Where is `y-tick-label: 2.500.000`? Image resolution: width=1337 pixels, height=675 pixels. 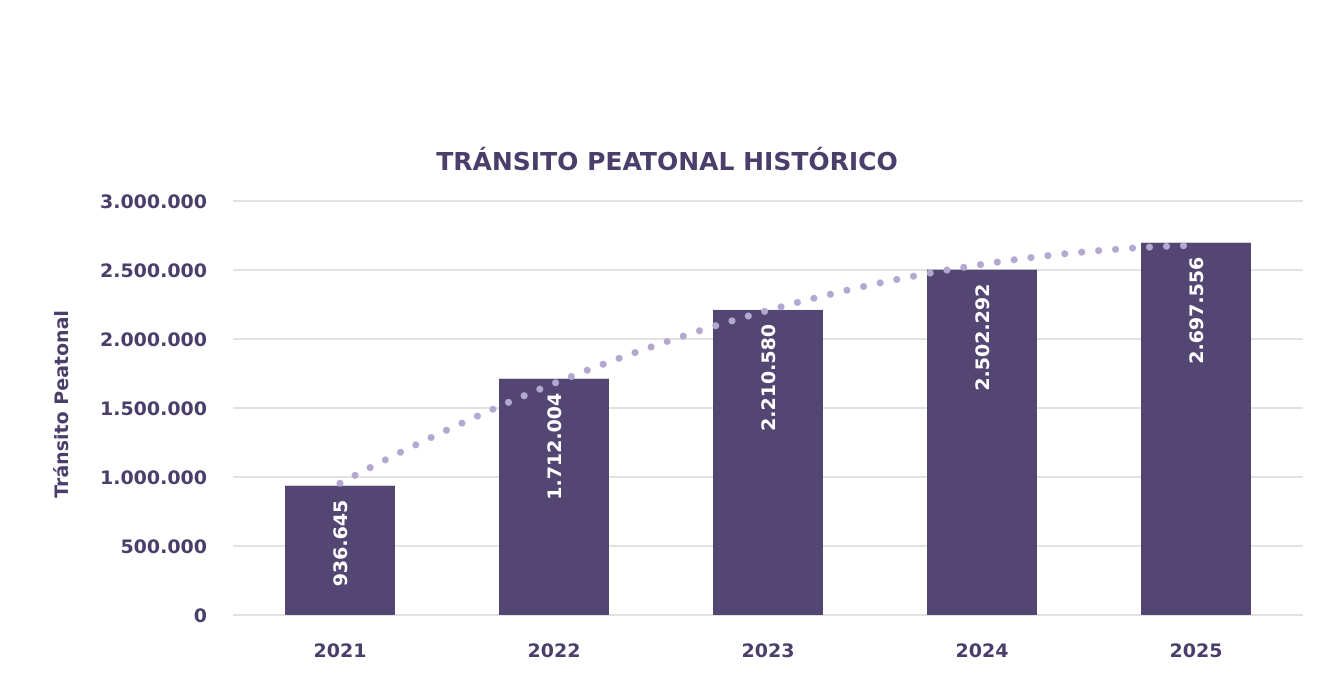 y-tick-label: 2.500.000 is located at coordinates (153, 271).